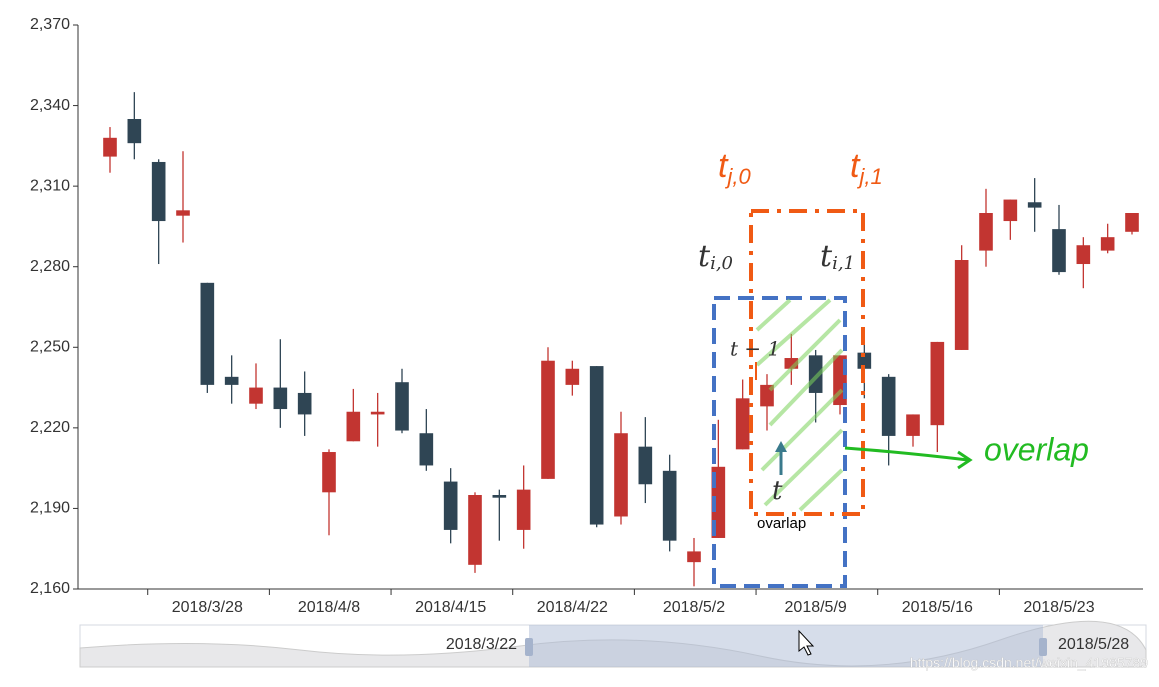  I want to click on x-tick-label: 2018/5/2, so click(694, 607).